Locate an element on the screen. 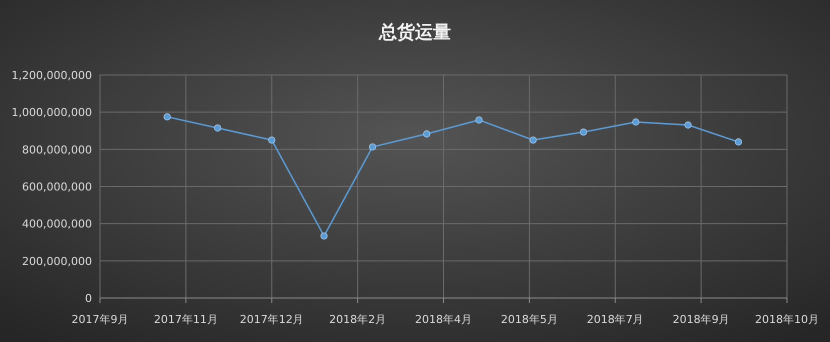 The height and width of the screenshot is (342, 830). x-tick-label: 2018年10月 is located at coordinates (787, 319).